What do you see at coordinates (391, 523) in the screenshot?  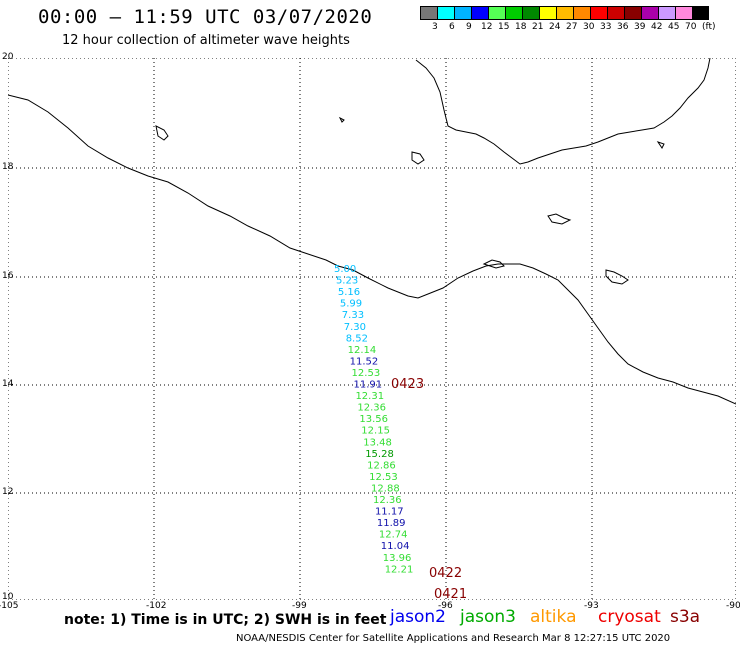 I see `swh-value-label: 11.89` at bounding box center [391, 523].